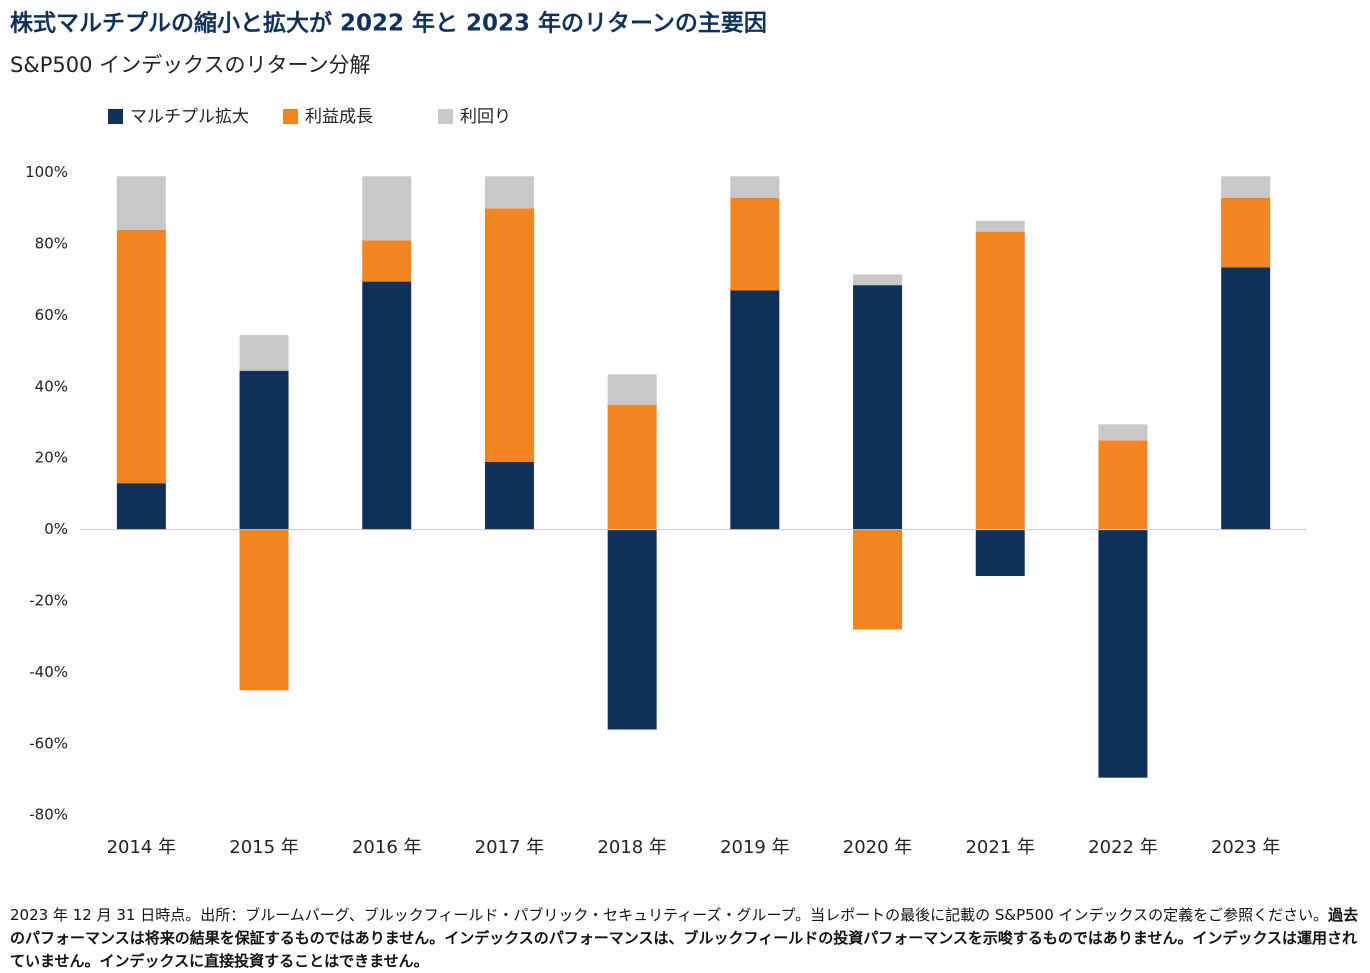  Describe the element at coordinates (48, 815) in the screenshot. I see `y-tick-label: -80%` at that location.